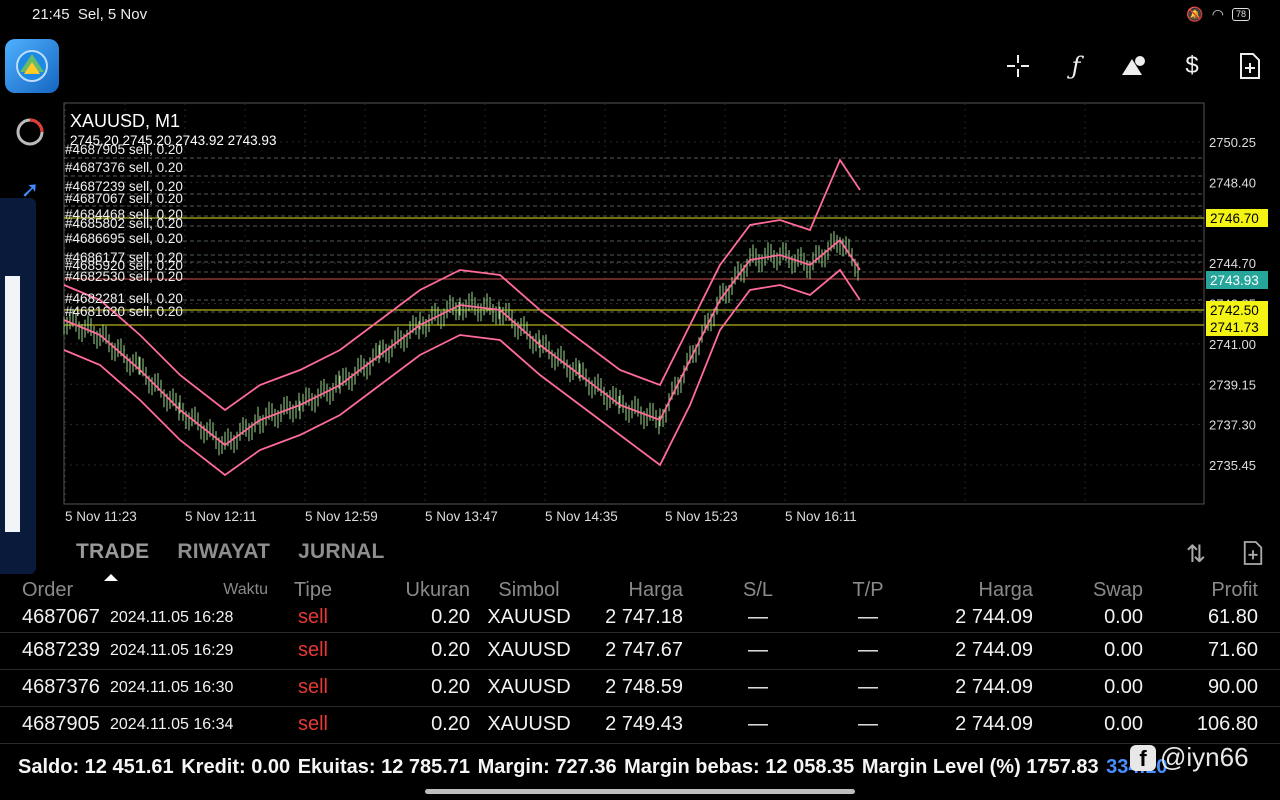 The width and height of the screenshot is (1280, 800). What do you see at coordinates (868, 589) in the screenshot?
I see `col-tp: T/P` at bounding box center [868, 589].